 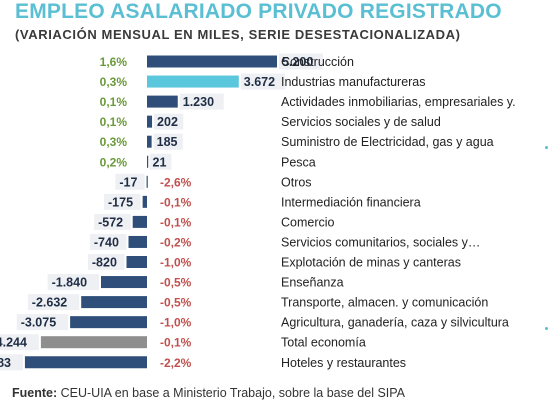 I want to click on category-label: Hoteles y restaurantes, so click(x=343, y=363).